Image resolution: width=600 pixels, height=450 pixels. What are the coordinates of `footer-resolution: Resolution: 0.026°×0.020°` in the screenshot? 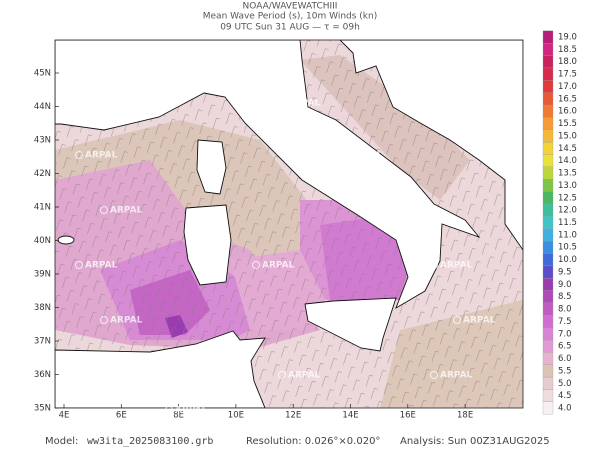 It's located at (313, 441).